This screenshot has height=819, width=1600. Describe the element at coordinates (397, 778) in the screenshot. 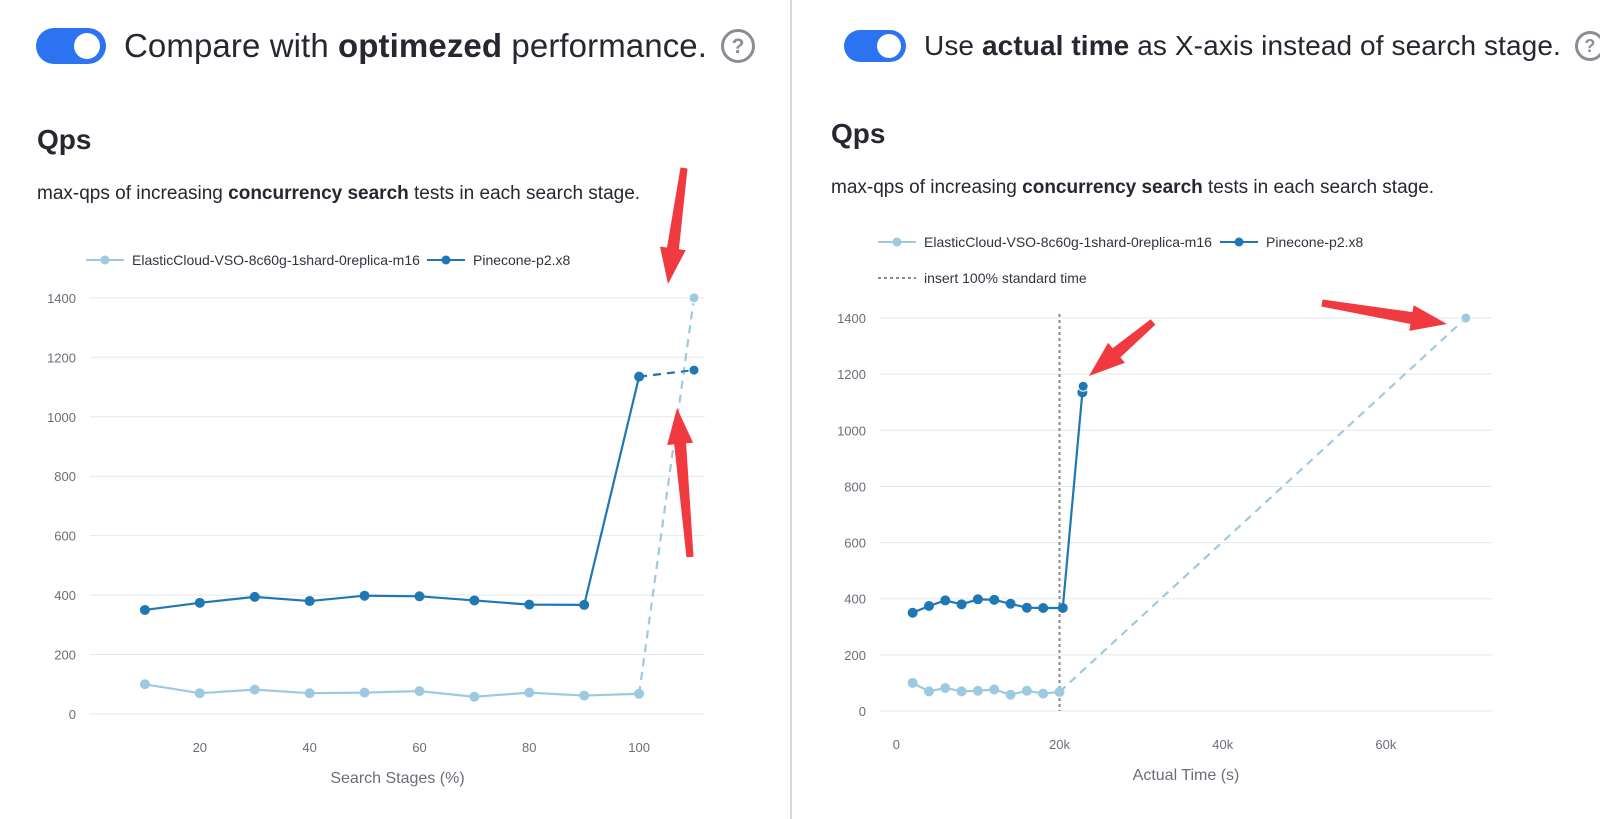

I see `x-axis-title: Search Stages (%)` at that location.